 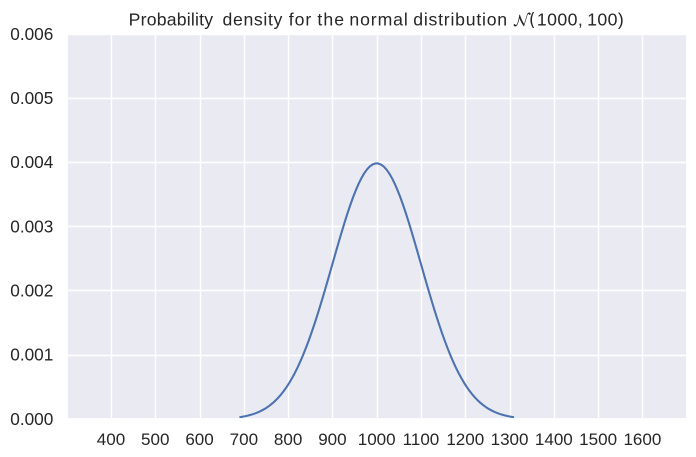 I want to click on svg-text: 900, so click(x=332, y=439).